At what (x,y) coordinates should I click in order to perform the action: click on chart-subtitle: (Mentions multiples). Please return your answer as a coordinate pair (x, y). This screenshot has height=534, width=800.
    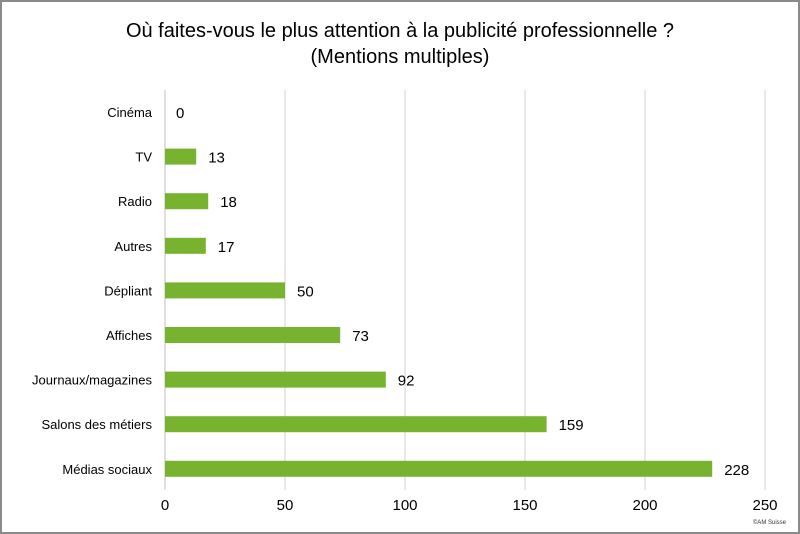
    Looking at the image, I should click on (400, 57).